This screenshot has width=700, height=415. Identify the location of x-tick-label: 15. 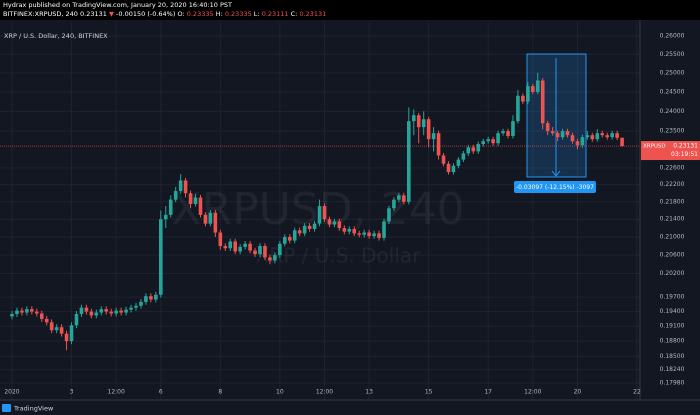
(429, 392).